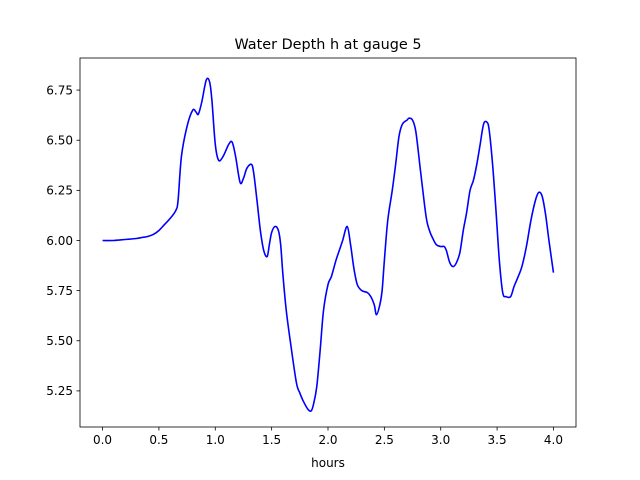 This screenshot has height=480, width=640. Describe the element at coordinates (440, 440) in the screenshot. I see `x-tick-label: 3.0` at that location.